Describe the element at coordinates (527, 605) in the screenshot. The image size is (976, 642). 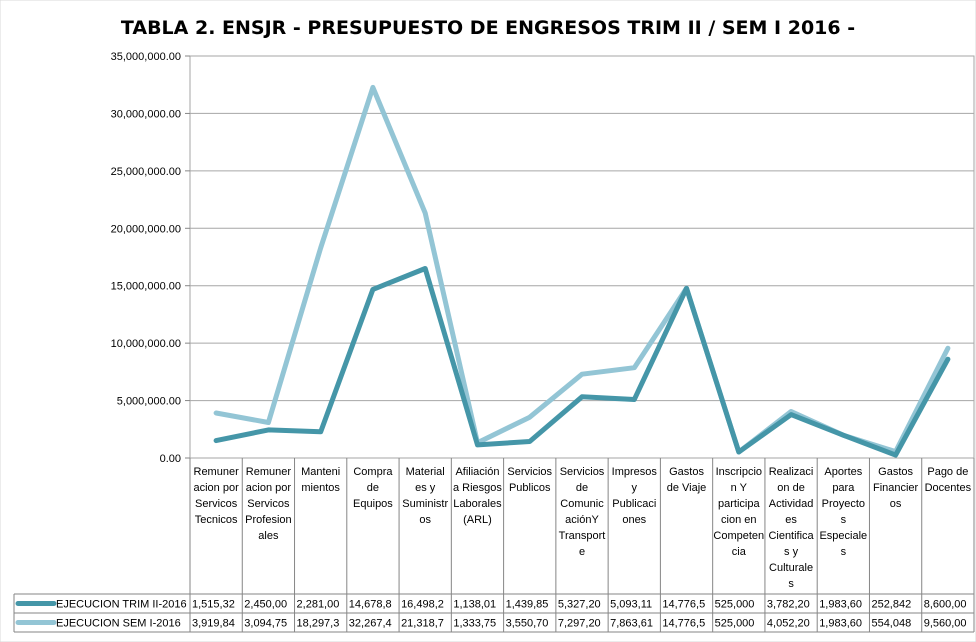
I see `table-cell: 1,439,85` at that location.